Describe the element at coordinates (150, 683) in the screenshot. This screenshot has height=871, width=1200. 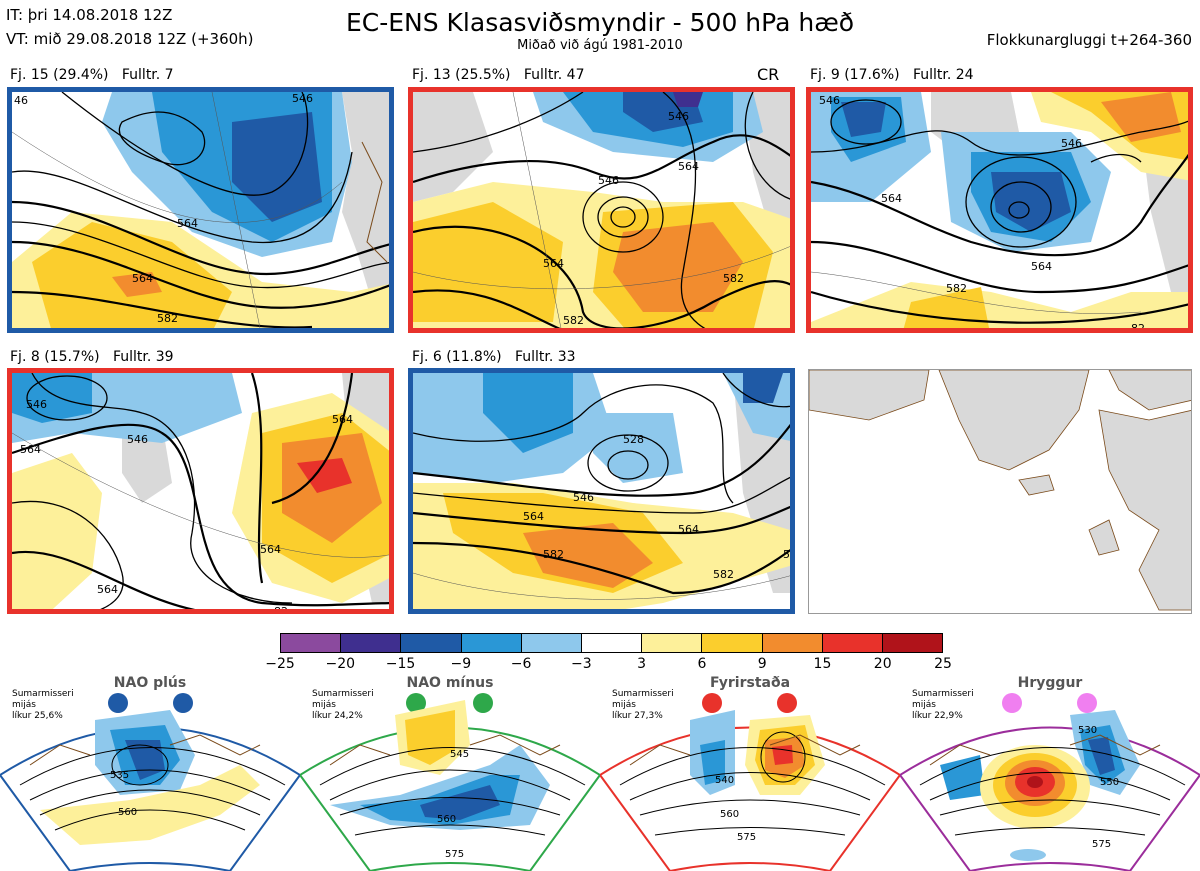
I see `regime-name: NAO plús` at that location.